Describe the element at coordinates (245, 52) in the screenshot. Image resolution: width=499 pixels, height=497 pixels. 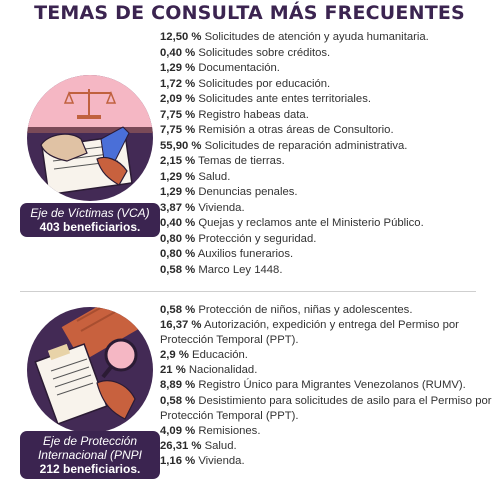
I see `list-item: 0,40 % Solicitudes sobre créditos.` at that location.